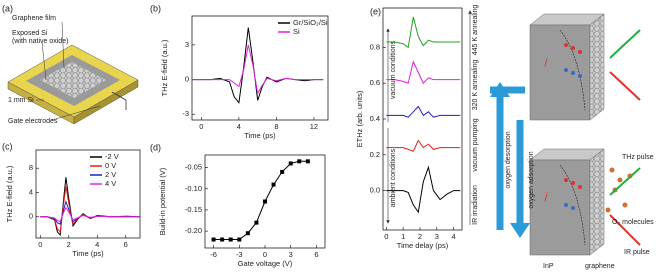 The image size is (665, 274). I want to click on diagram-label: (with native oxide), so click(40, 41).